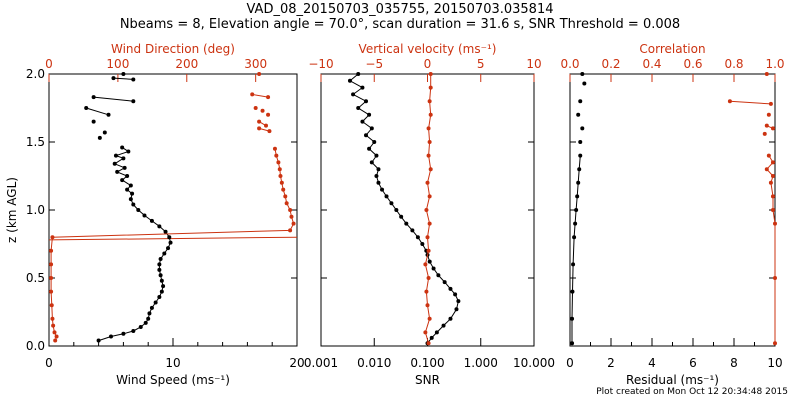 Image resolution: width=800 pixels, height=400 pixels. Describe the element at coordinates (610, 64) in the screenshot. I see `correlation-top-tick-label: 0.2` at that location.